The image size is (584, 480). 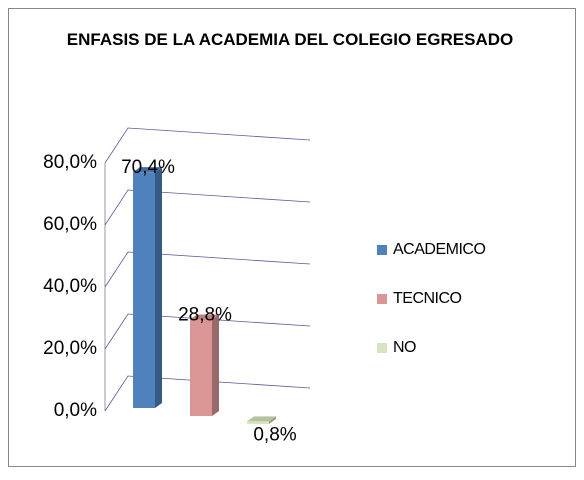 I want to click on data-label: 70,4%, so click(x=148, y=167).